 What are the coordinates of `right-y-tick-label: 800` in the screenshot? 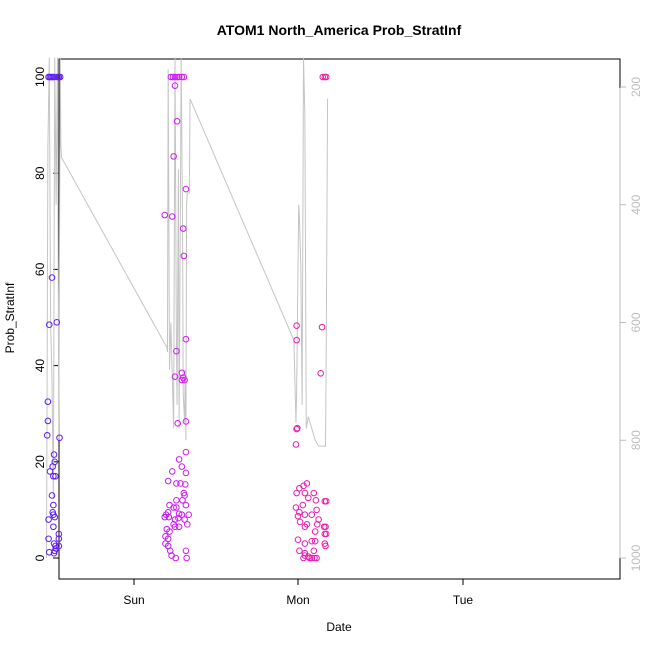 It's located at (636, 440).